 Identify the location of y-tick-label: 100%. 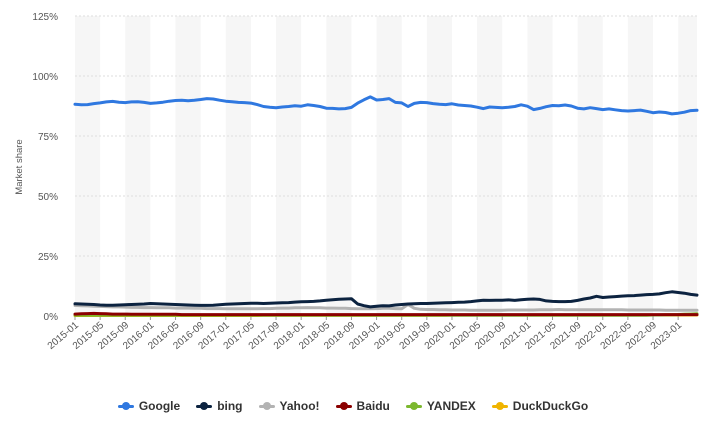
(45, 77).